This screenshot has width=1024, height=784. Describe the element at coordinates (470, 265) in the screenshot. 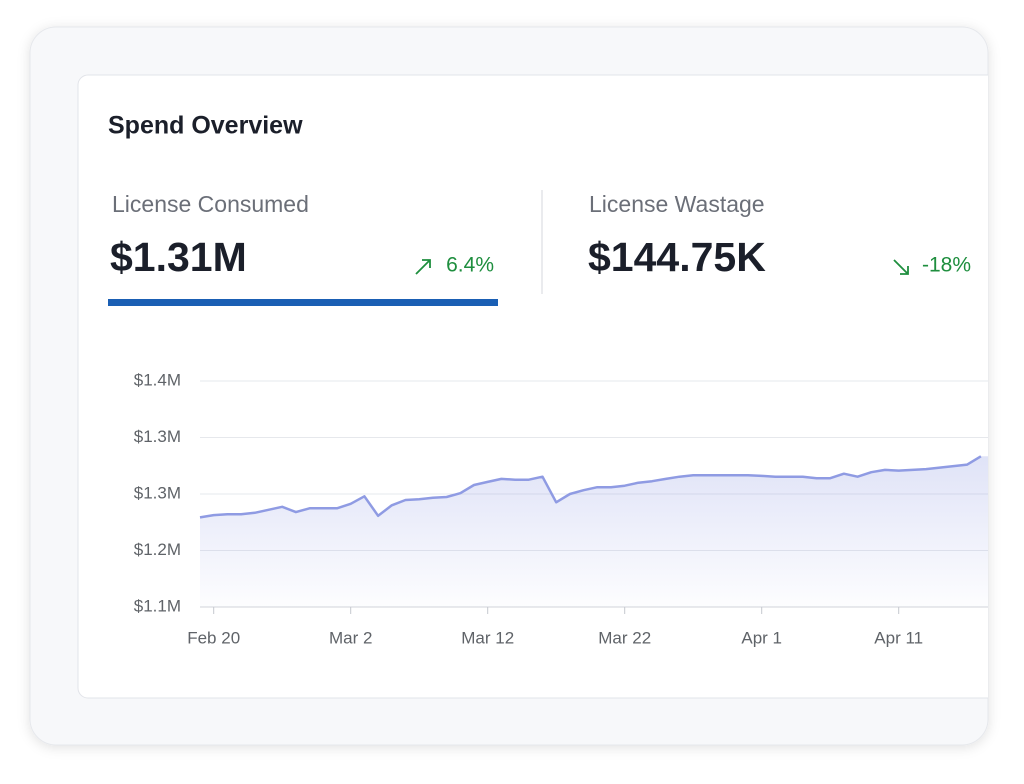

I see `metric-change: 6.4%` at that location.